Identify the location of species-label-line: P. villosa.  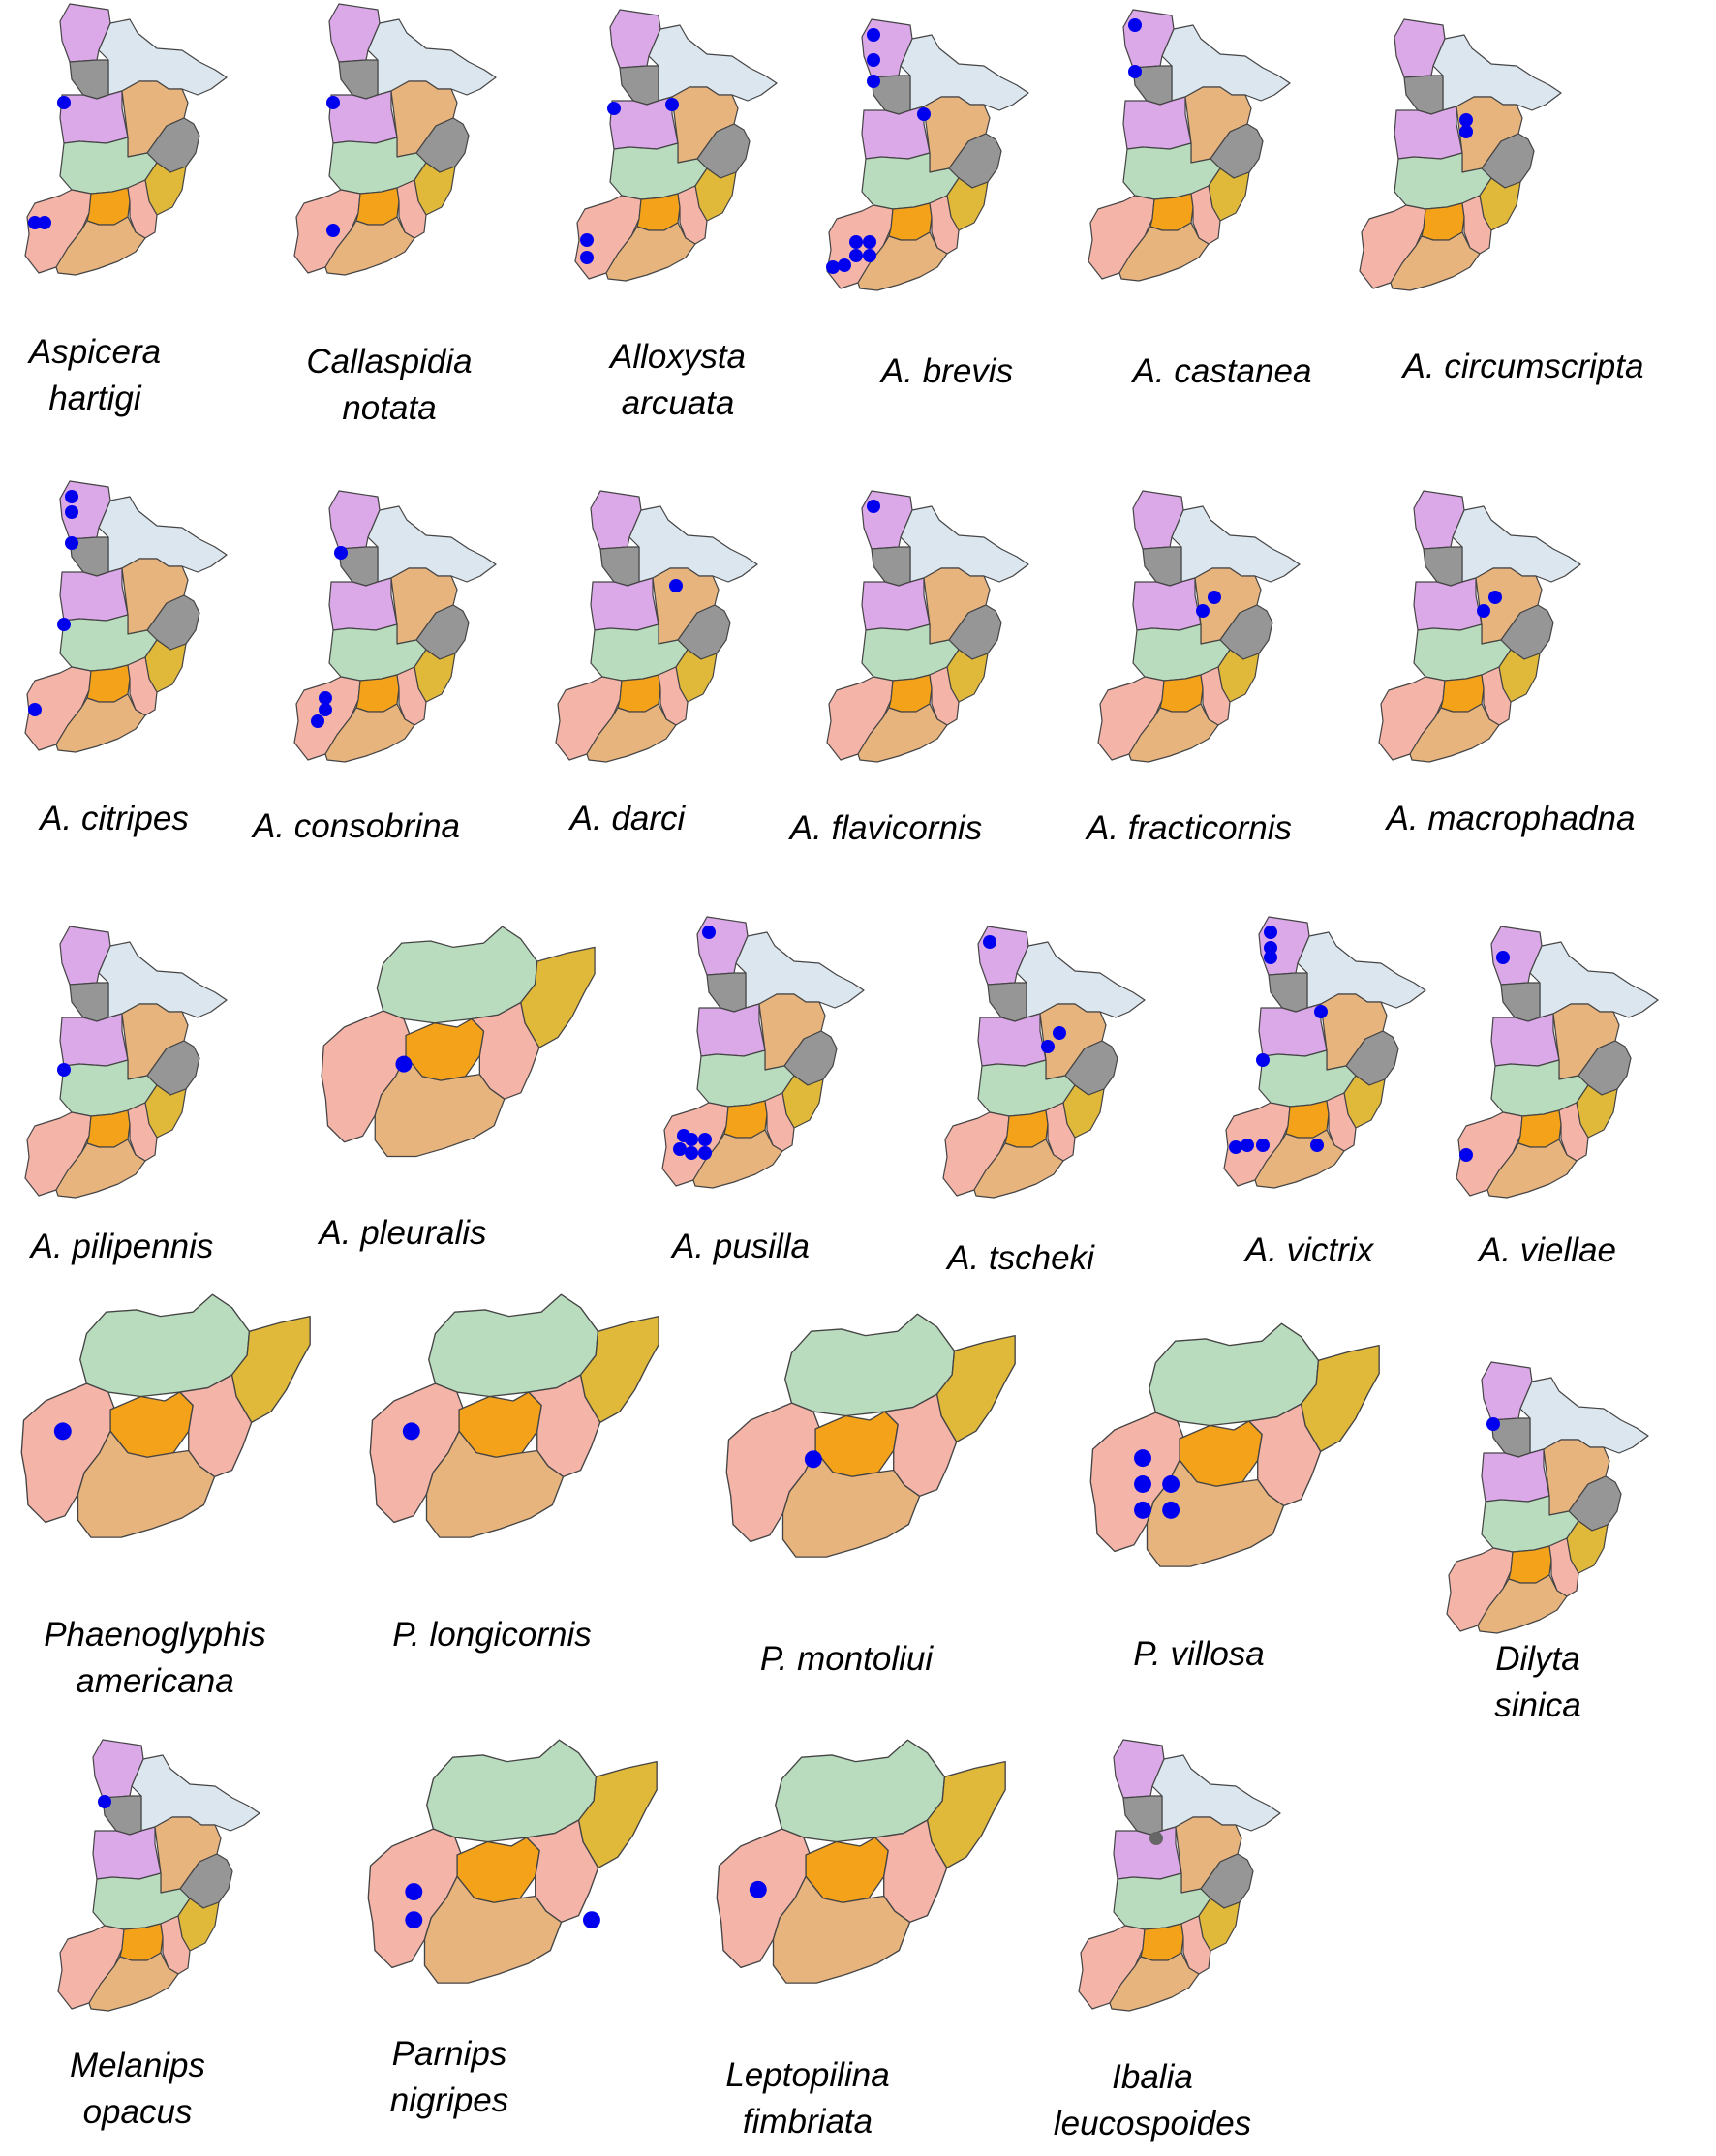
(1199, 1654).